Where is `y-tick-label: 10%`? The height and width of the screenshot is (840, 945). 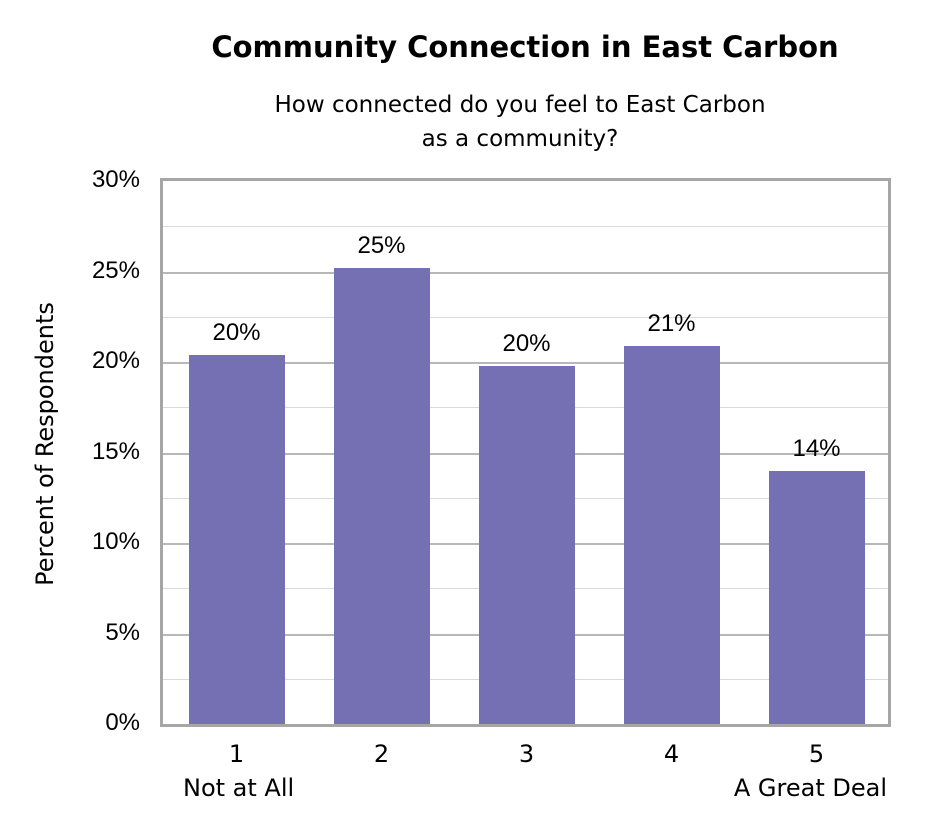 y-tick-label: 10% is located at coordinates (115, 541).